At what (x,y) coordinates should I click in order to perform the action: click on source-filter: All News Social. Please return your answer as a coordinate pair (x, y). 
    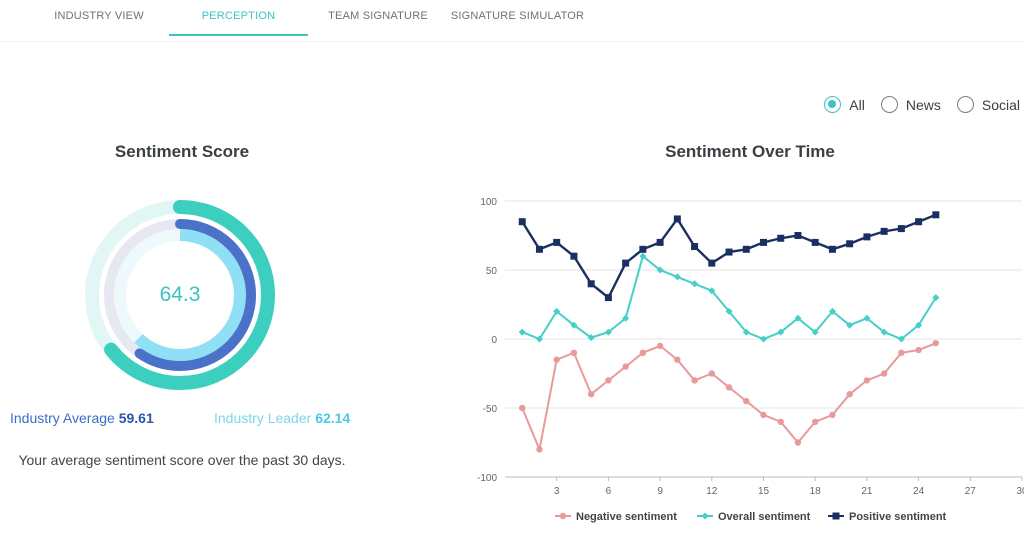
    Looking at the image, I should click on (922, 104).